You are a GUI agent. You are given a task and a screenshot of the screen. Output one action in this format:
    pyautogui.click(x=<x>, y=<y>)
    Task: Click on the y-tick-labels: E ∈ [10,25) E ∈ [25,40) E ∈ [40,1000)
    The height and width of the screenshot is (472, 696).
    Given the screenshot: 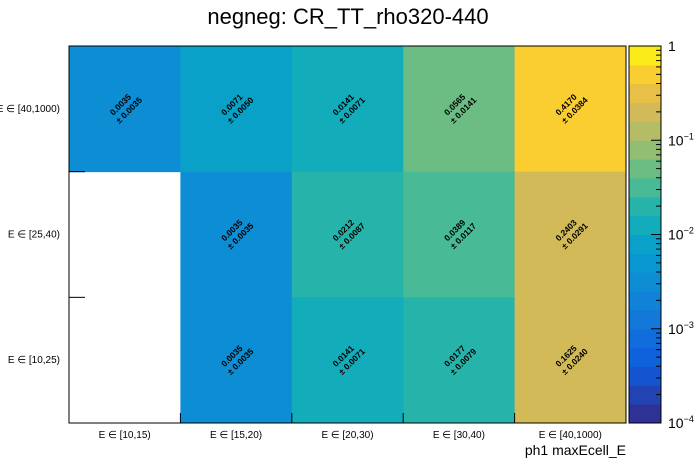 What is the action you would take?
    pyautogui.click(x=30, y=235)
    